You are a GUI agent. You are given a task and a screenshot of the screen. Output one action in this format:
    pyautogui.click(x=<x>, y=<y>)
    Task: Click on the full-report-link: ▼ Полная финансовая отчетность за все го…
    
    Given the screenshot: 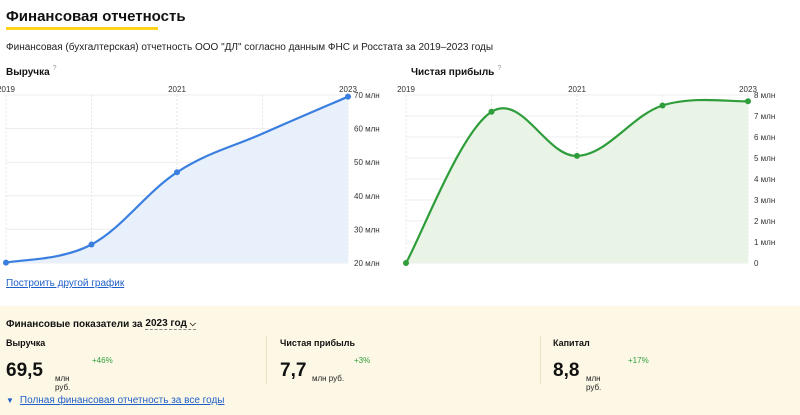 What is the action you would take?
    pyautogui.click(x=115, y=400)
    